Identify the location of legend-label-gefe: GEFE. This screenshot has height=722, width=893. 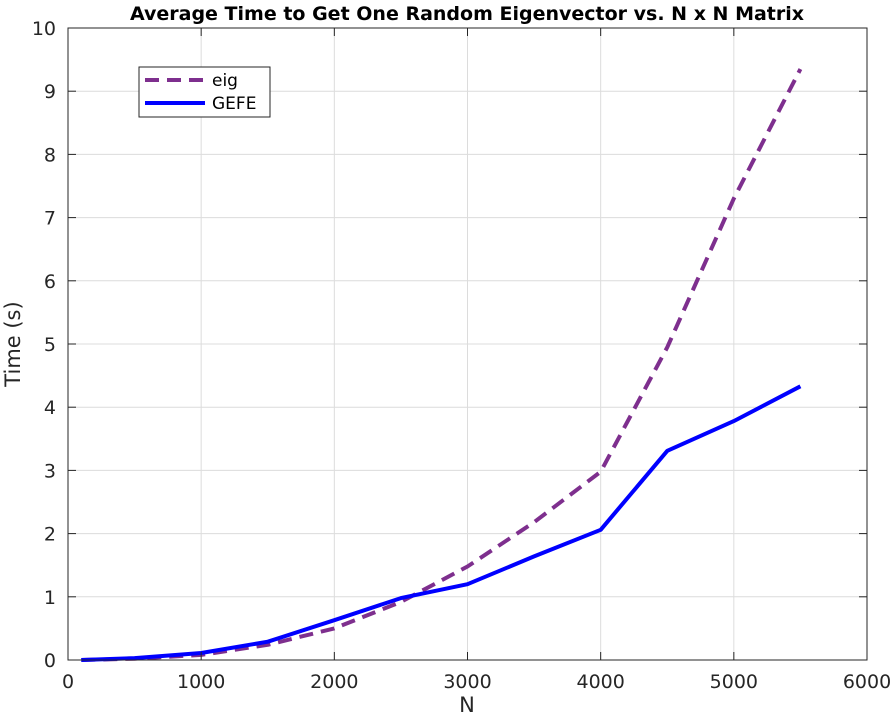
(234, 104).